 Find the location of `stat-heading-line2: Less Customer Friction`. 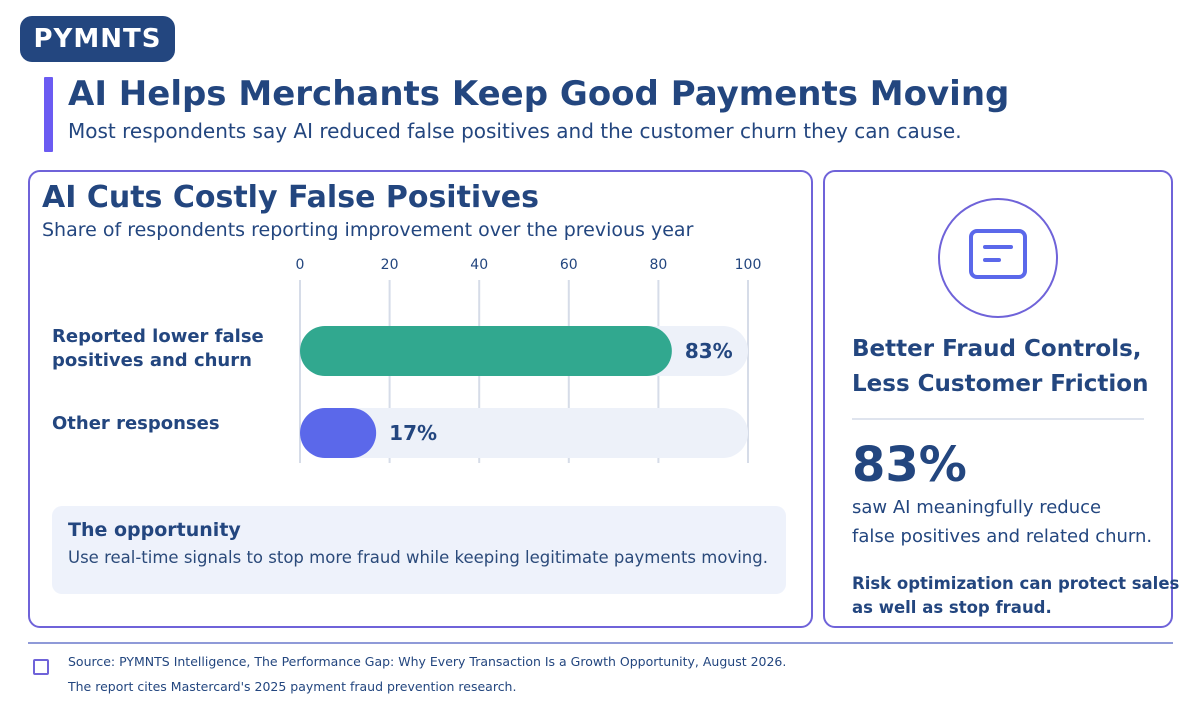

stat-heading-line2: Less Customer Friction is located at coordinates (1000, 384).